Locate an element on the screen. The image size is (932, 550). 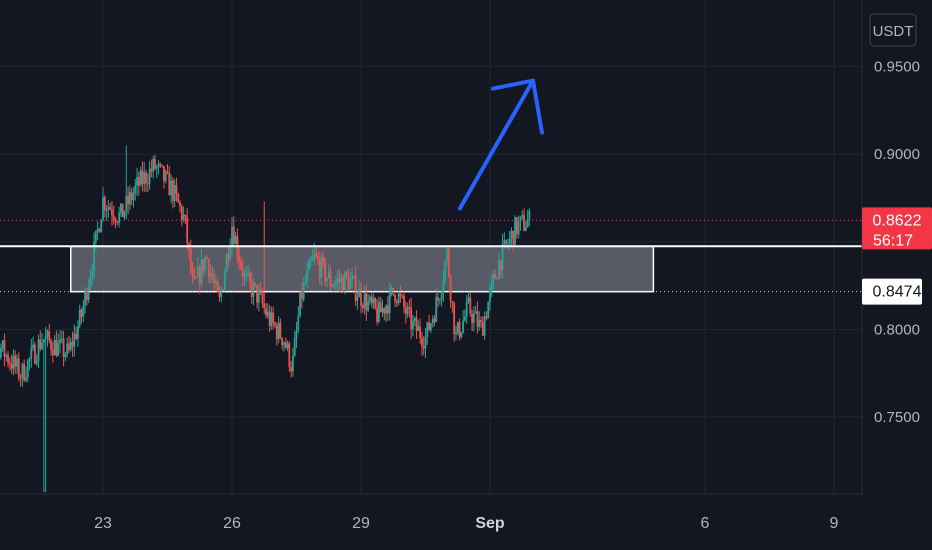
candle-countdown: 56:17 is located at coordinates (893, 240).